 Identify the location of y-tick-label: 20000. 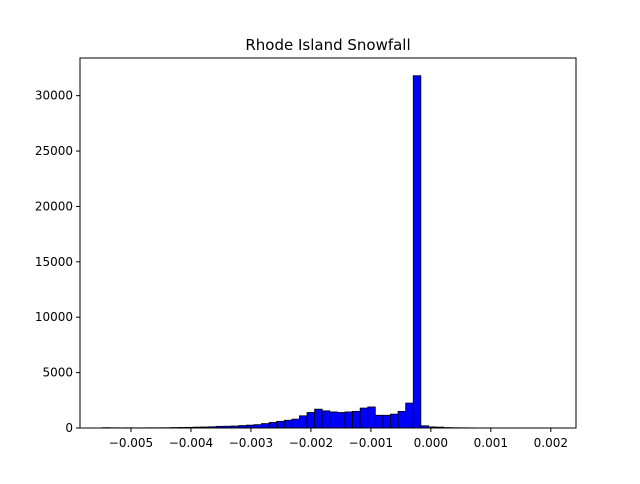
(54, 206).